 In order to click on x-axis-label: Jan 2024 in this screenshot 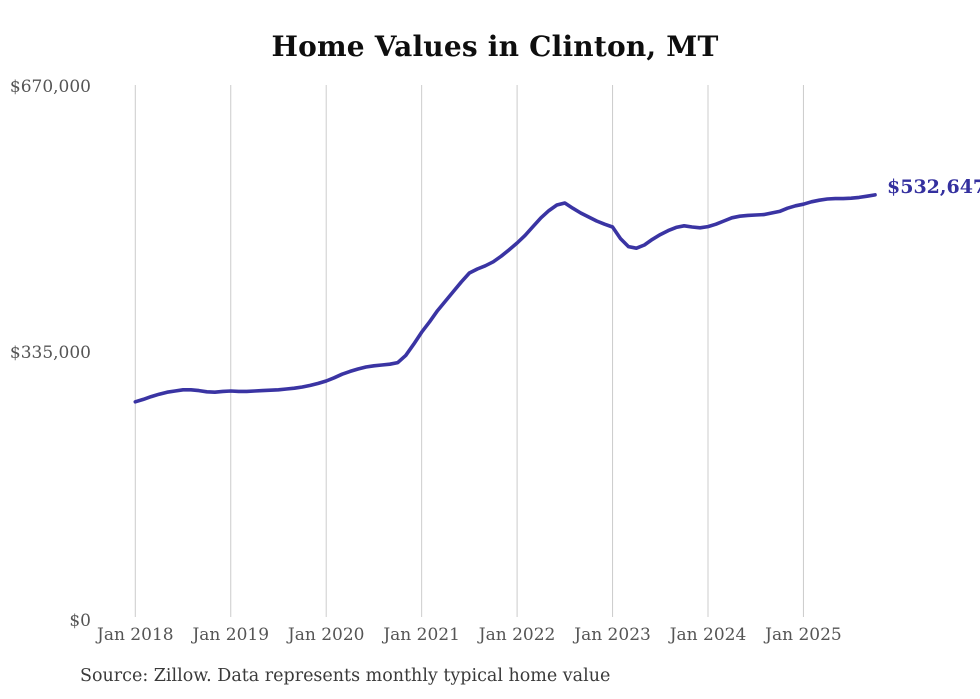, I will do `click(708, 635)`.